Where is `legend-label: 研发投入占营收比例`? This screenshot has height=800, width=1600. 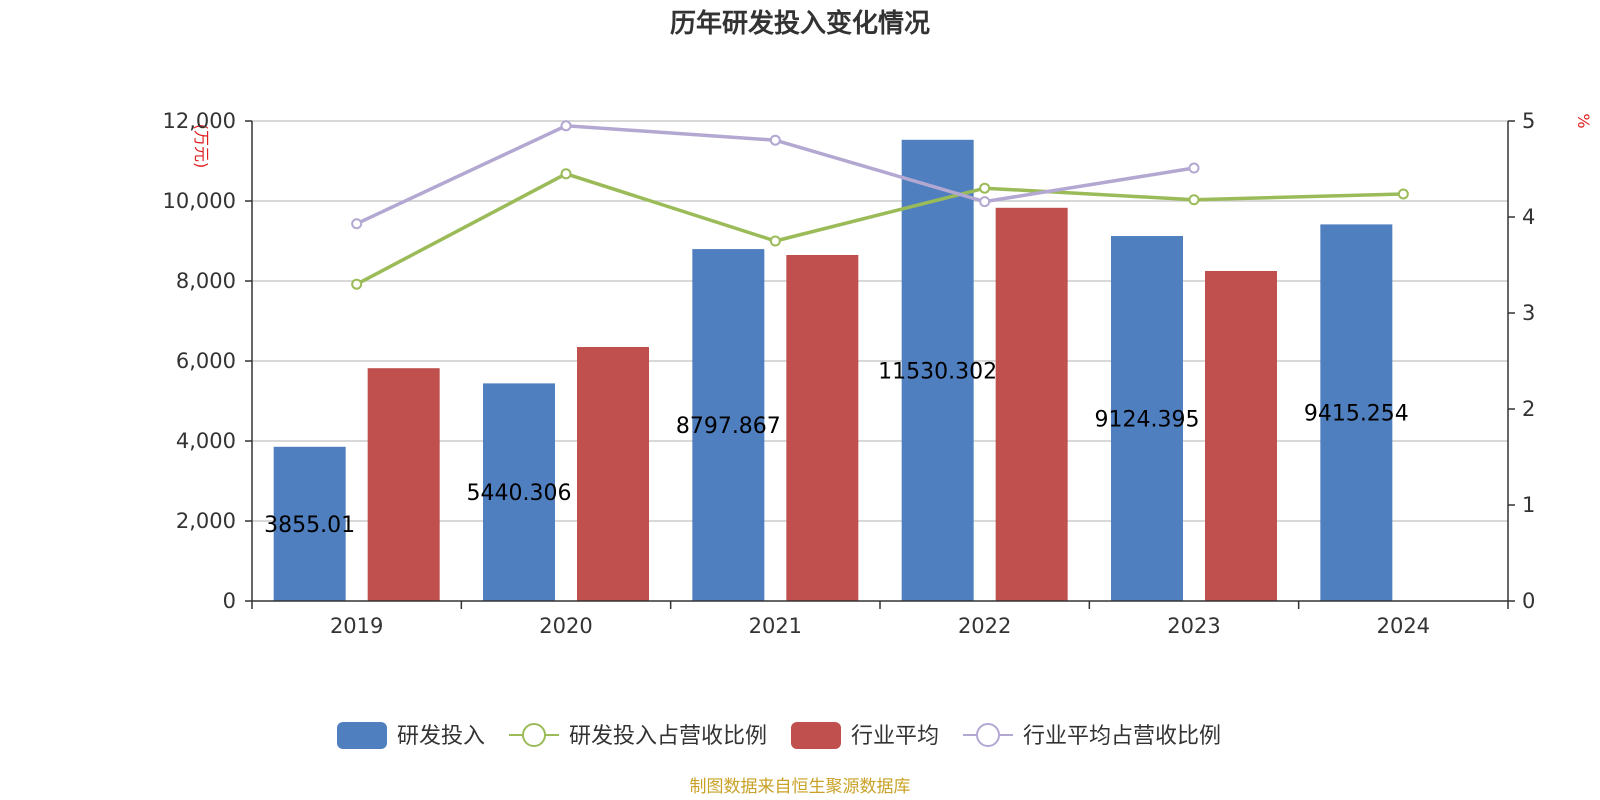 legend-label: 研发投入占营收比例 is located at coordinates (668, 736).